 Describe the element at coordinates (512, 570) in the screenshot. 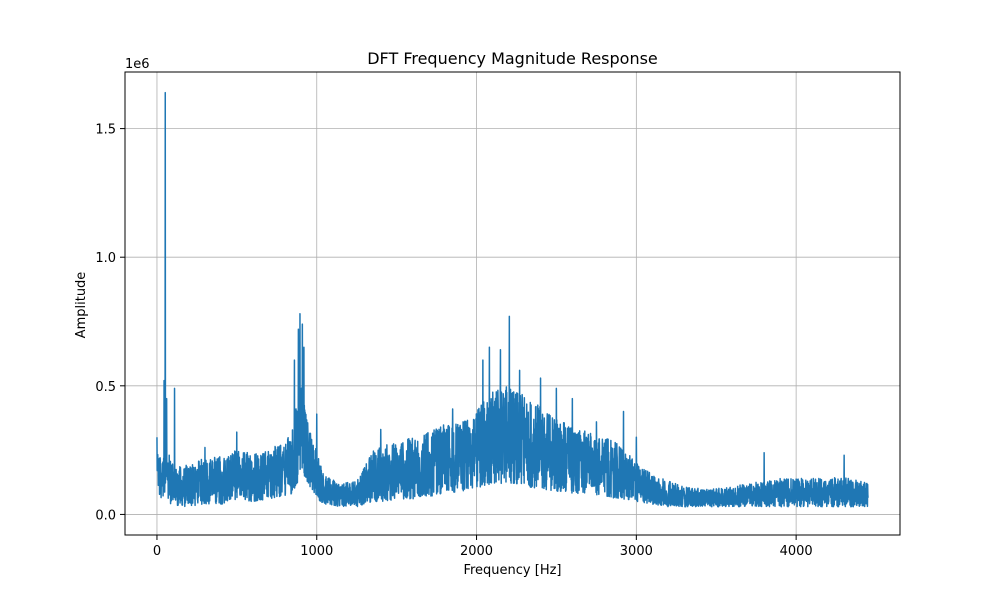

I see `x-axis-label: Frequency [Hz]` at that location.